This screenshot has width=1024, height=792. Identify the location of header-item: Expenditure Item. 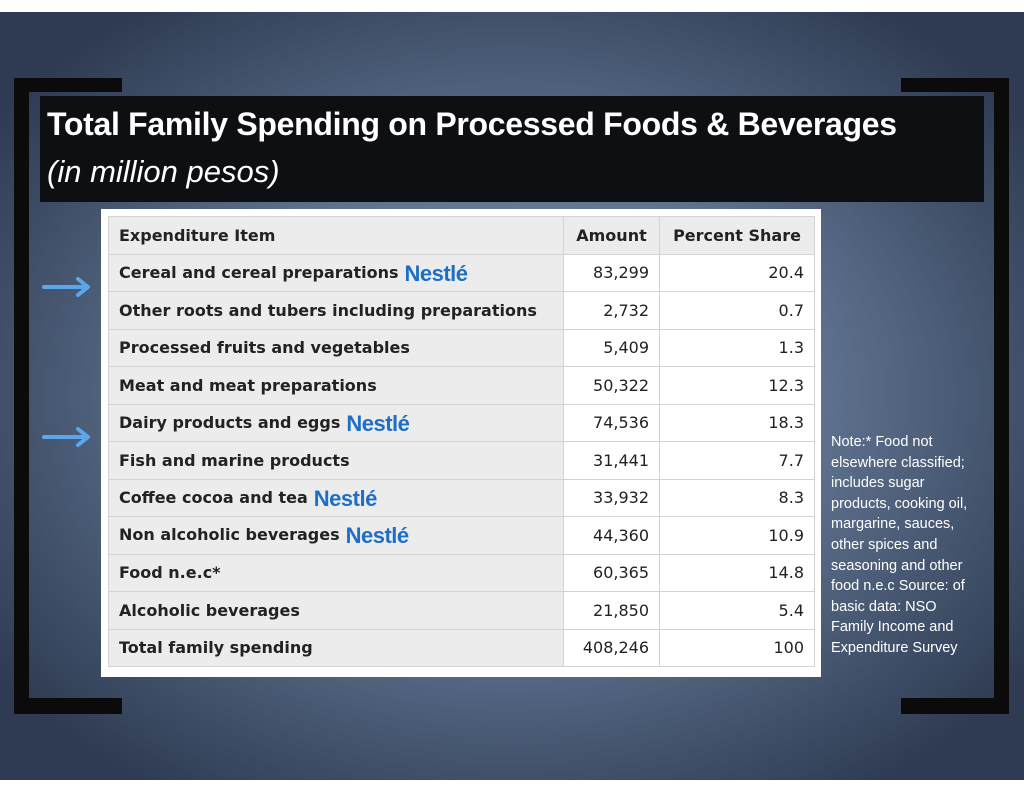
(336, 235).